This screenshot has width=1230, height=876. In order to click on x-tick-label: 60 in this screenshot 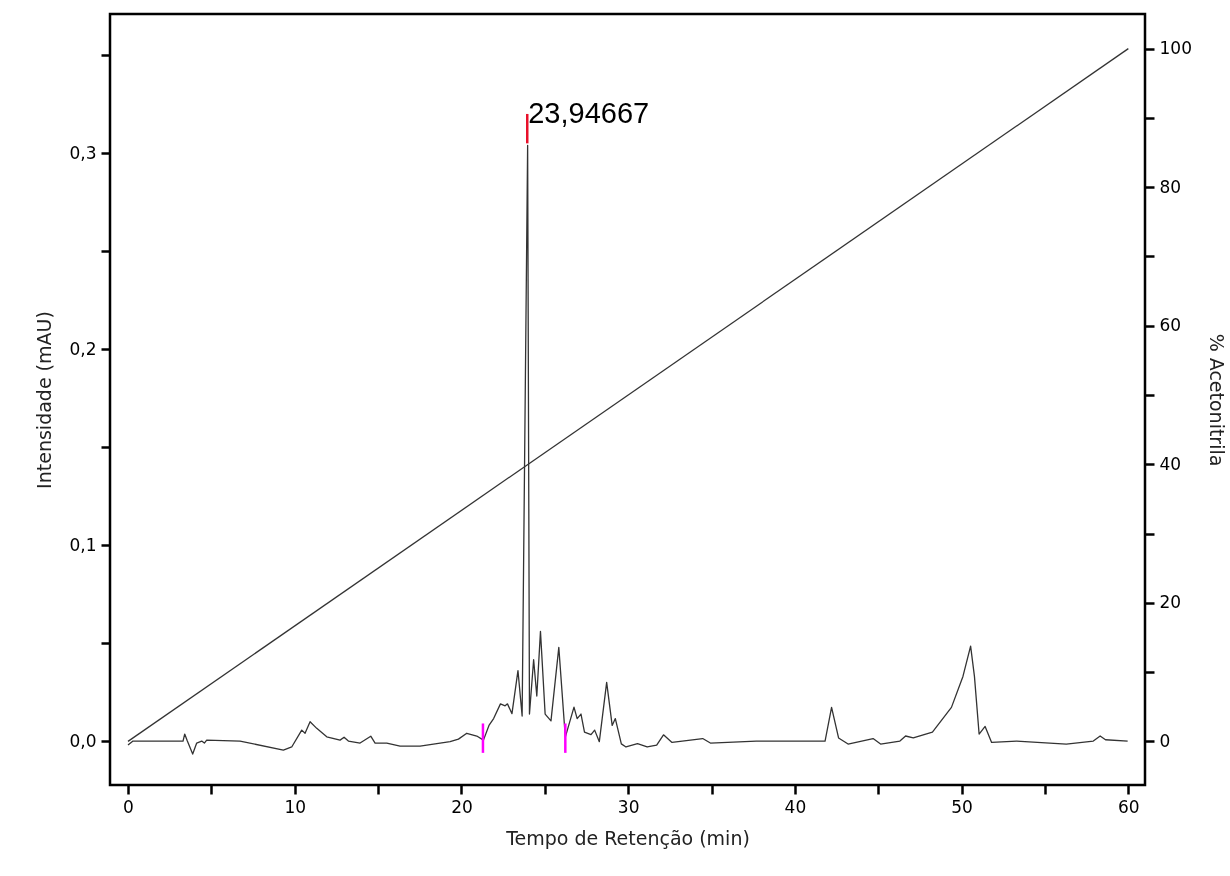, I will do `click(1129, 806)`.